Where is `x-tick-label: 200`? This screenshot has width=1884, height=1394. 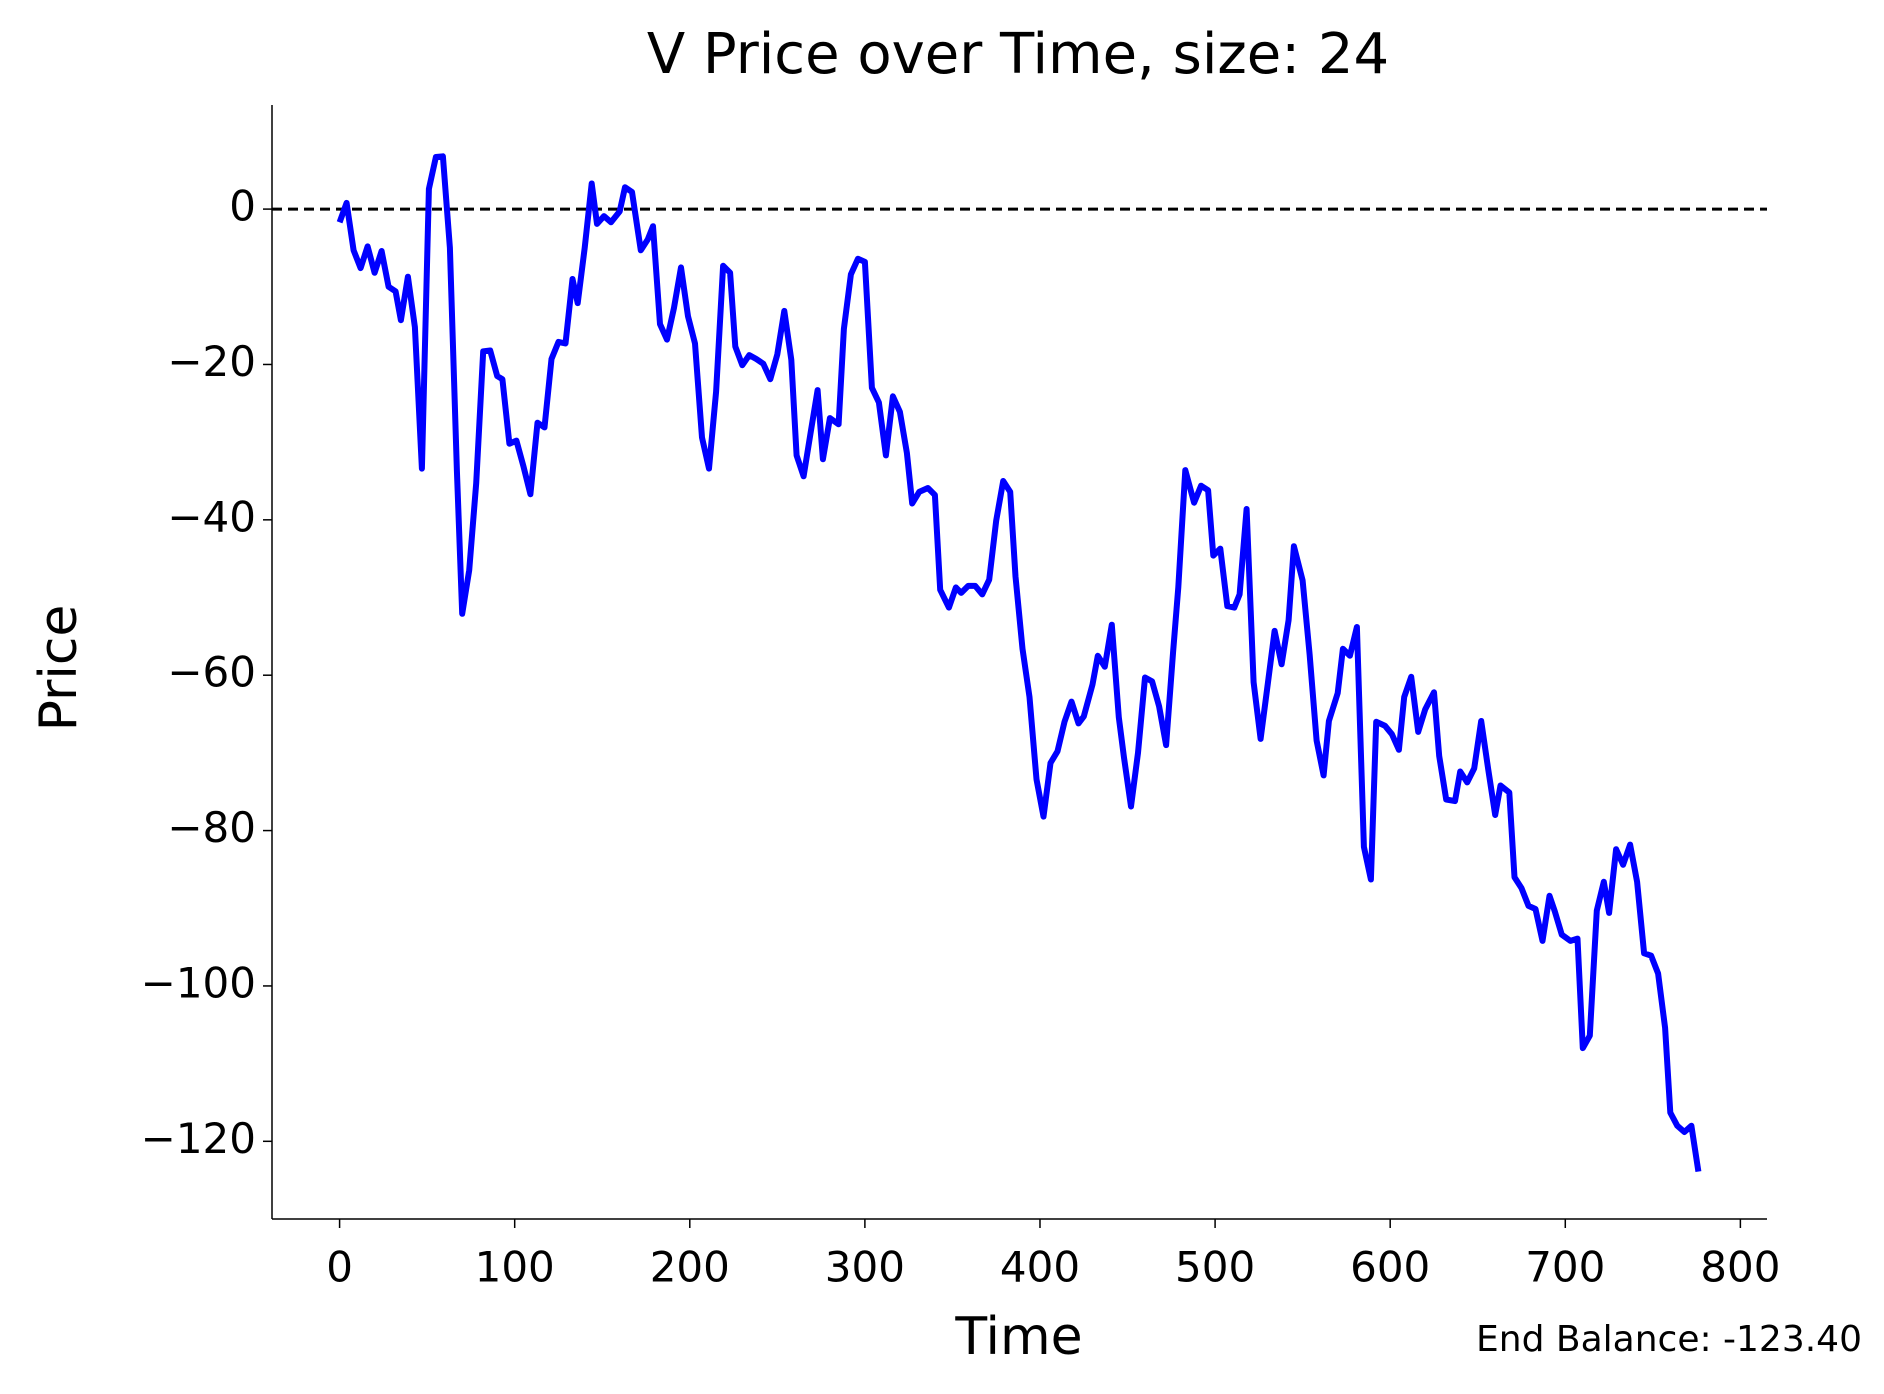 x-tick-label: 200 is located at coordinates (690, 1267).